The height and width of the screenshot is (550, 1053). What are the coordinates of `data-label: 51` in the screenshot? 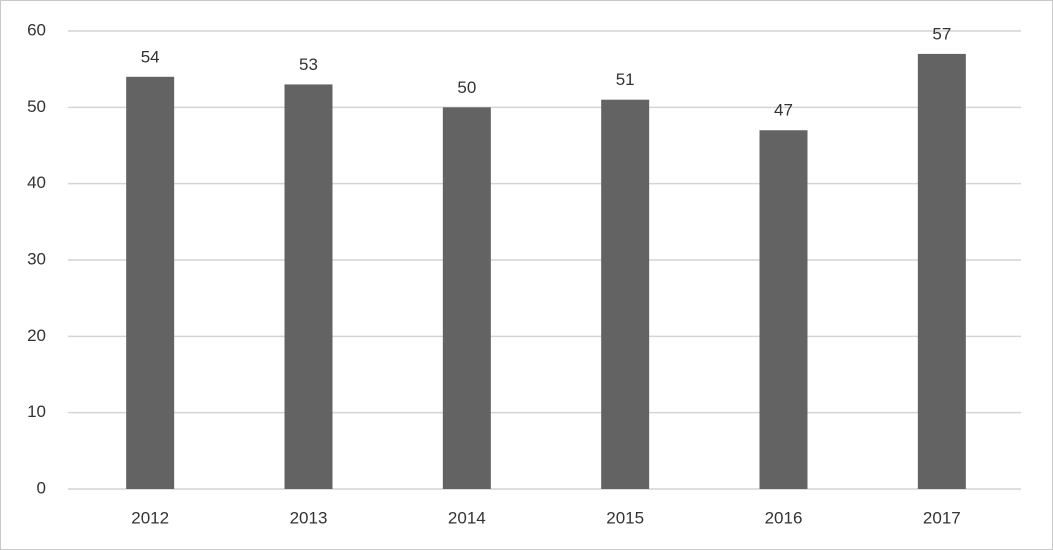 It's located at (625, 79).